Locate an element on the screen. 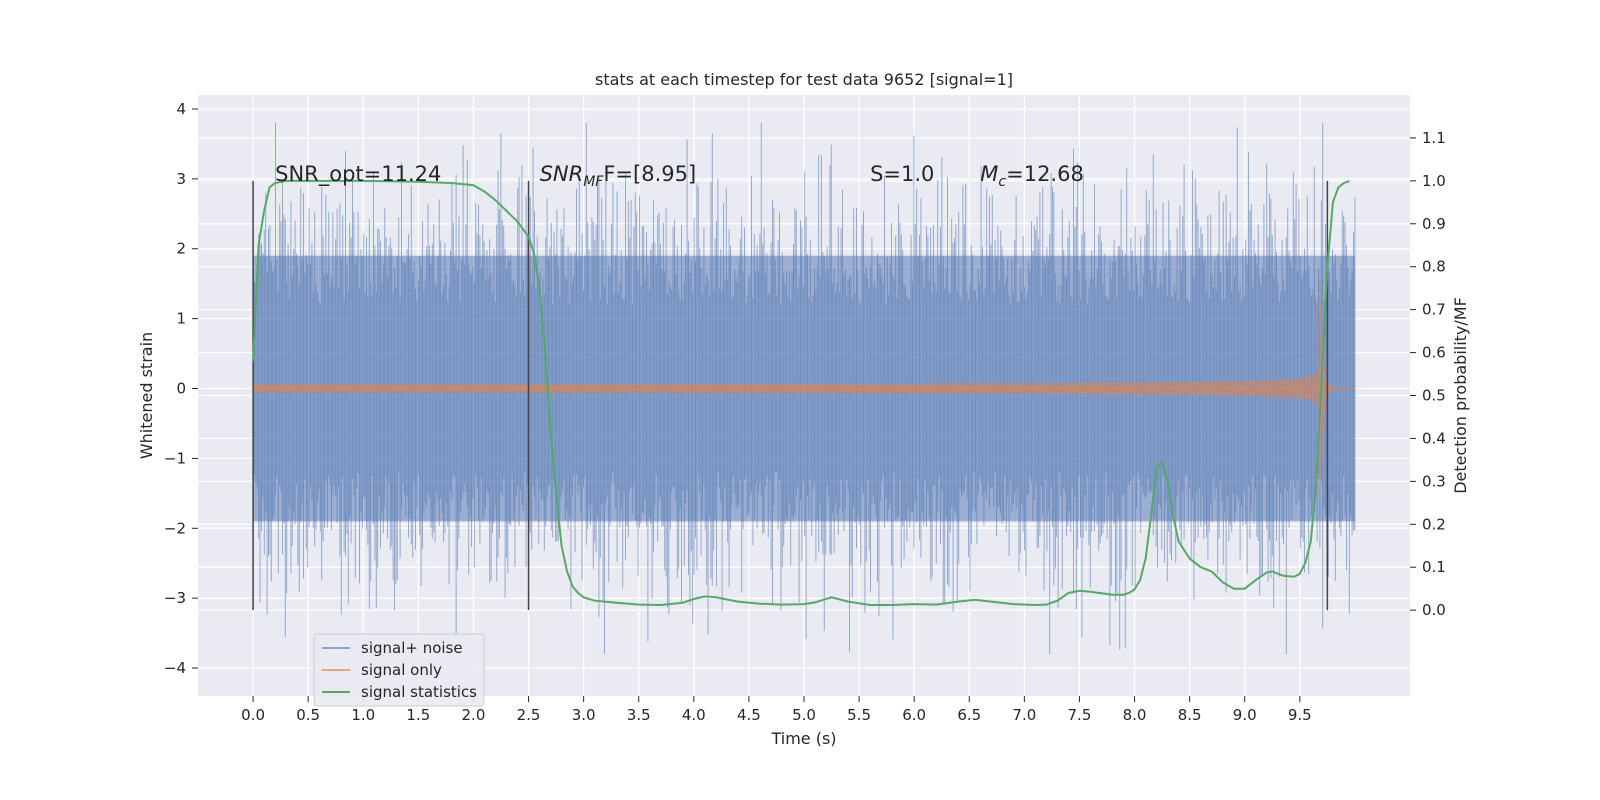  legend-label: signal only is located at coordinates (401, 670).